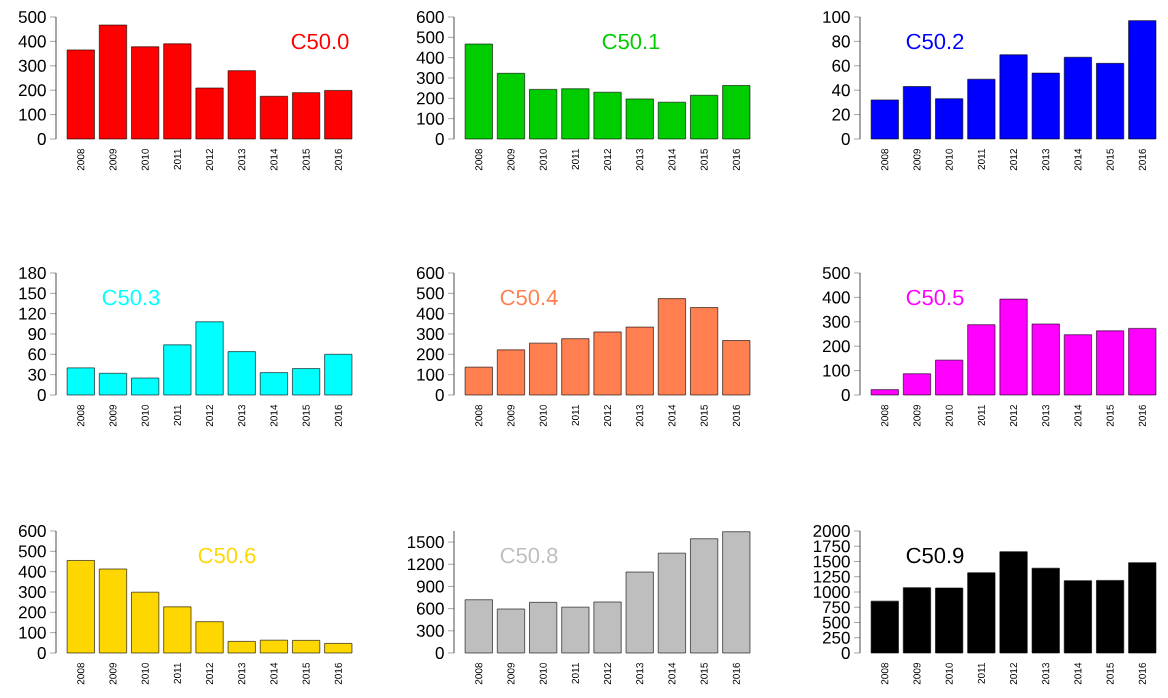  What do you see at coordinates (935, 41) in the screenshot?
I see `text: C50.2` at bounding box center [935, 41].